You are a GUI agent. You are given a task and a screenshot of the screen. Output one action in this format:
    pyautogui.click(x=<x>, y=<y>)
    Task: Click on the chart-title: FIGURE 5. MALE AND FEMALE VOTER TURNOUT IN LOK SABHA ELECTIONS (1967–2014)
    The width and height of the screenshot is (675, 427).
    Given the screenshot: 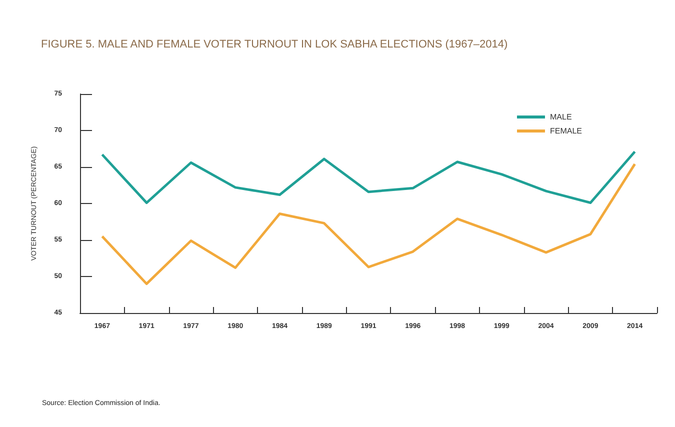 What is the action you would take?
    pyautogui.click(x=274, y=44)
    